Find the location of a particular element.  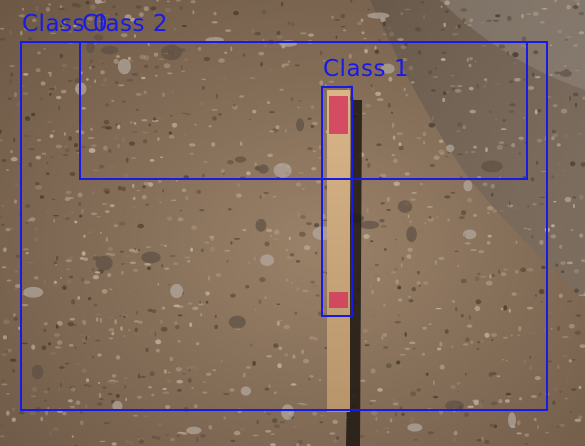

stick-top-mark is located at coordinates (338, 115).